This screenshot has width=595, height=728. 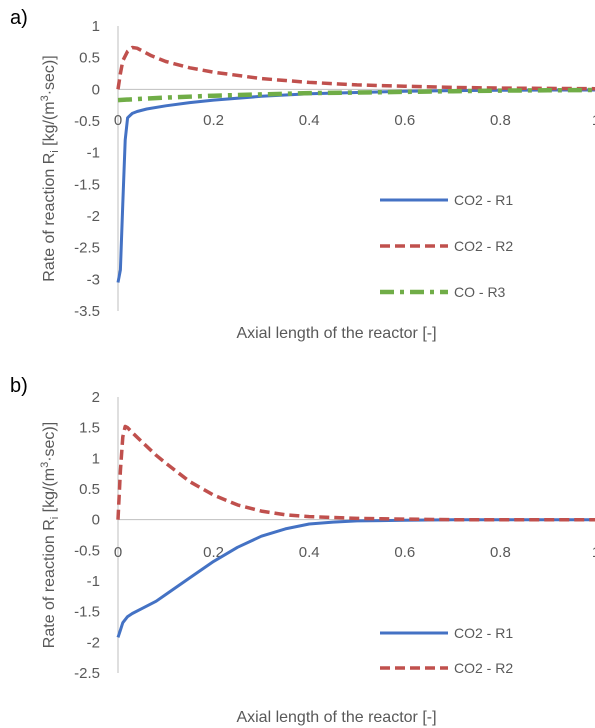 What do you see at coordinates (93, 279) in the screenshot?
I see `y-tick-label: -3` at bounding box center [93, 279].